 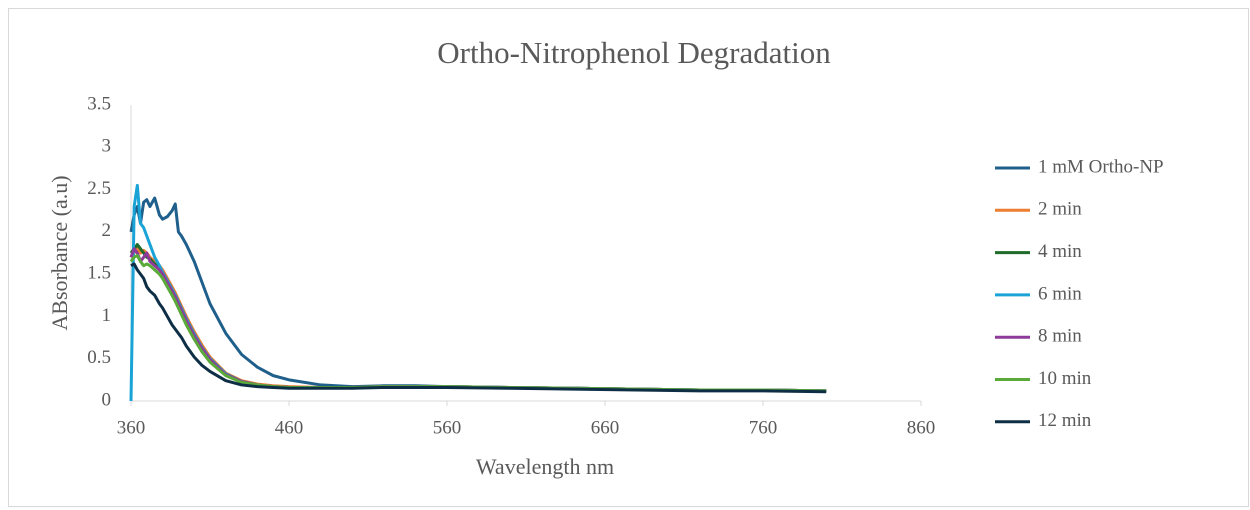 I want to click on x-axis-title: Wavelength nm, so click(x=545, y=466).